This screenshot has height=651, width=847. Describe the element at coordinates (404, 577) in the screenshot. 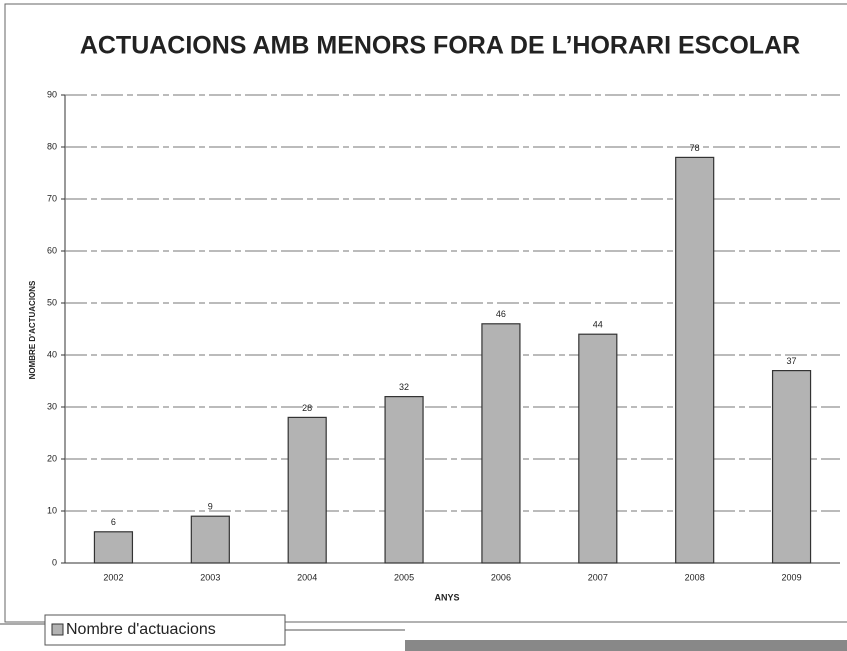

I see `x-tick-label: 2005` at that location.